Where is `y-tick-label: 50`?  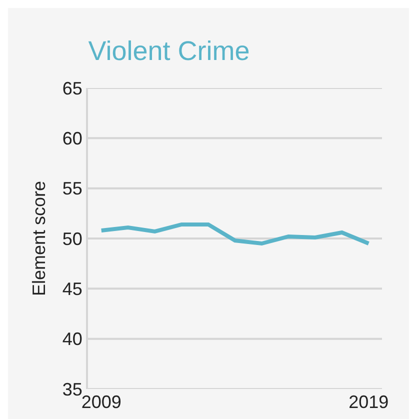
y-tick-label: 50 is located at coordinates (72, 238).